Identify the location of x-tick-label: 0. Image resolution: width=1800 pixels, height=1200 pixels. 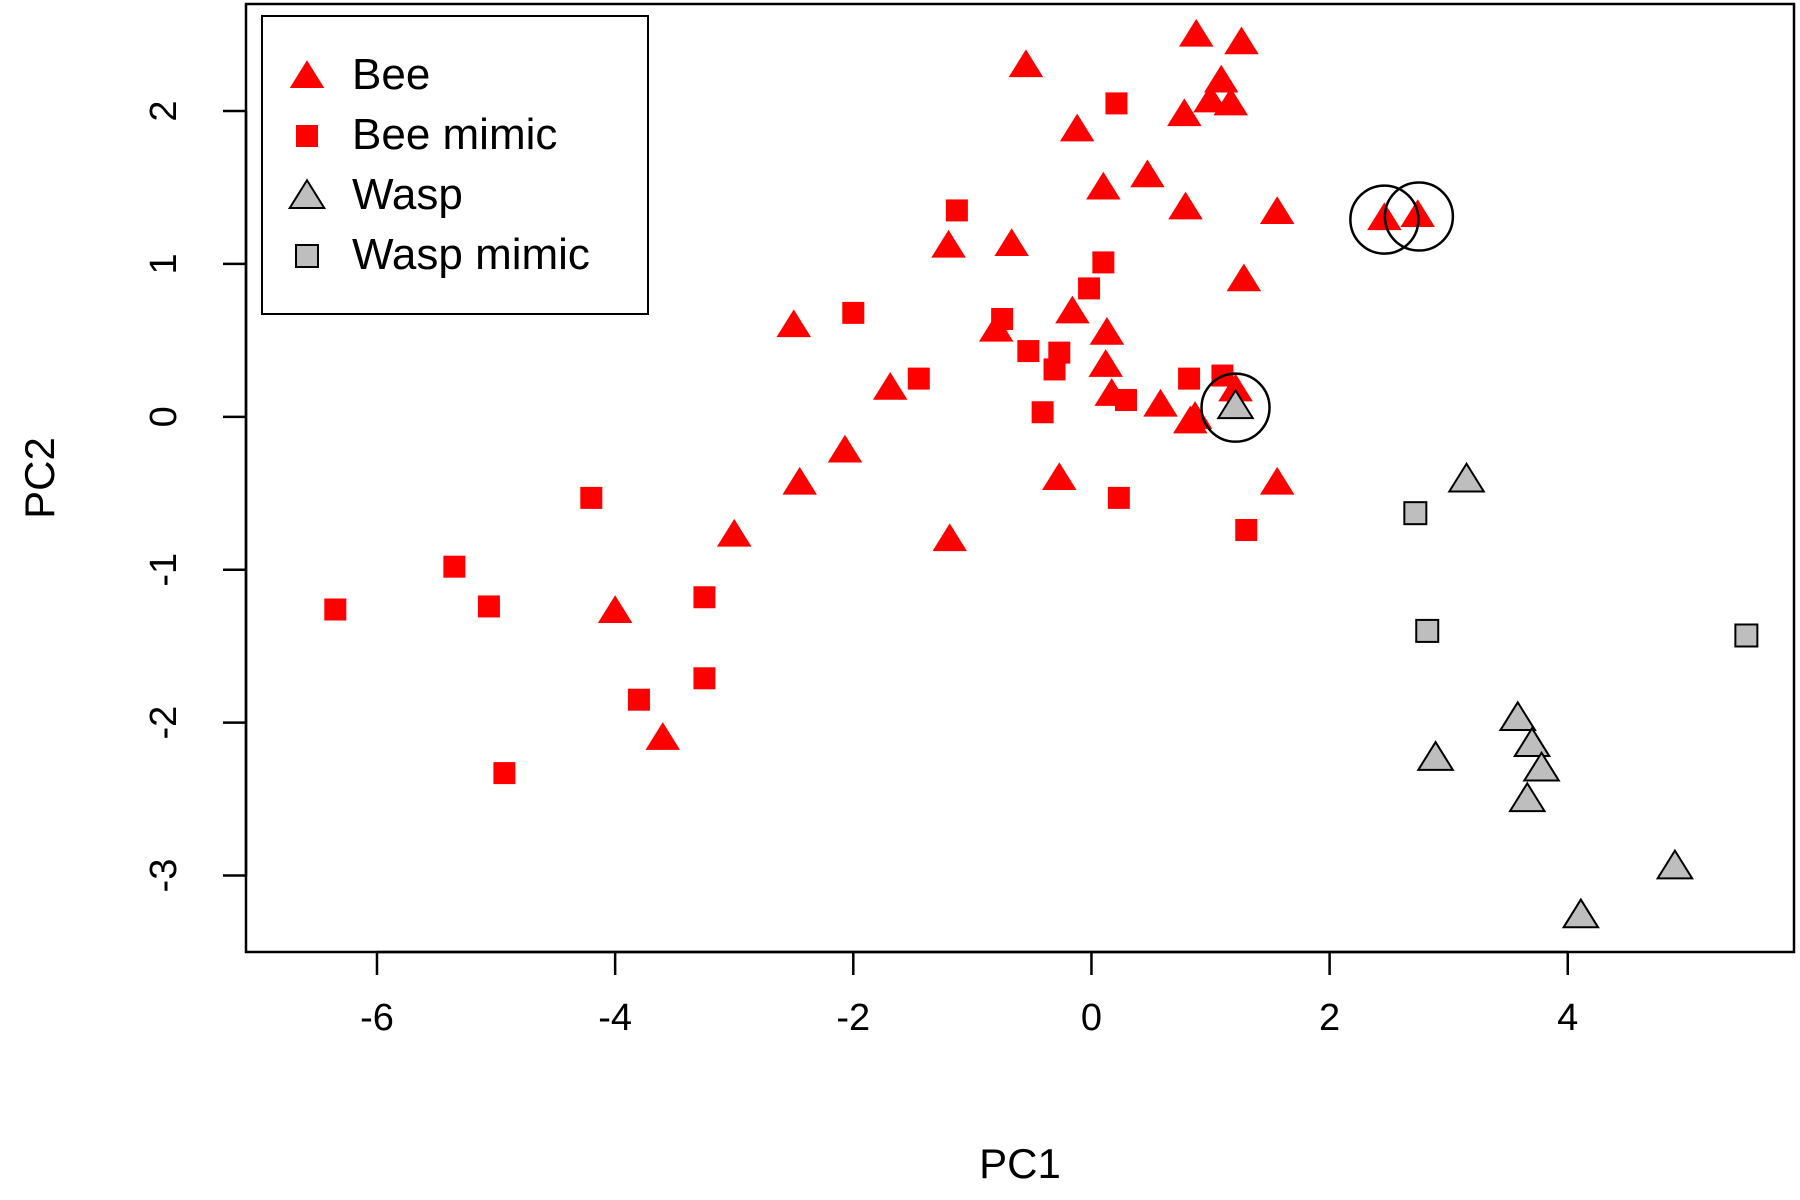
(1091, 1018).